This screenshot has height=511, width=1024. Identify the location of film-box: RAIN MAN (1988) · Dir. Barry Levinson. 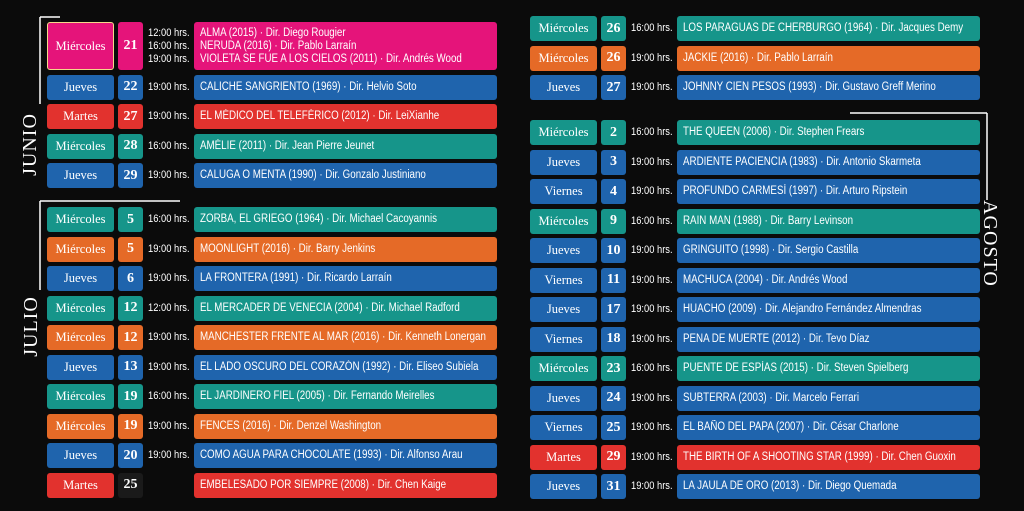
(828, 221).